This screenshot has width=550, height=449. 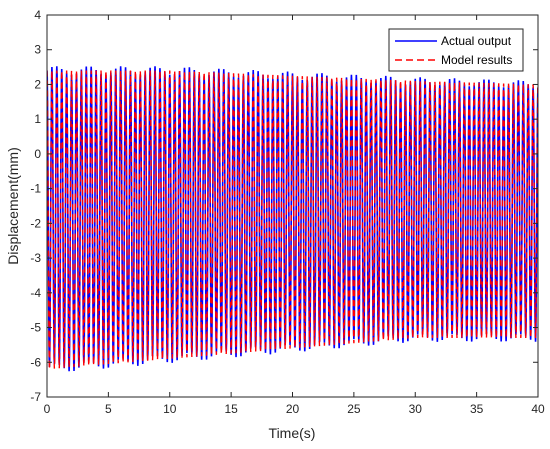 I want to click on y-tick-label: -4, so click(x=35, y=293).